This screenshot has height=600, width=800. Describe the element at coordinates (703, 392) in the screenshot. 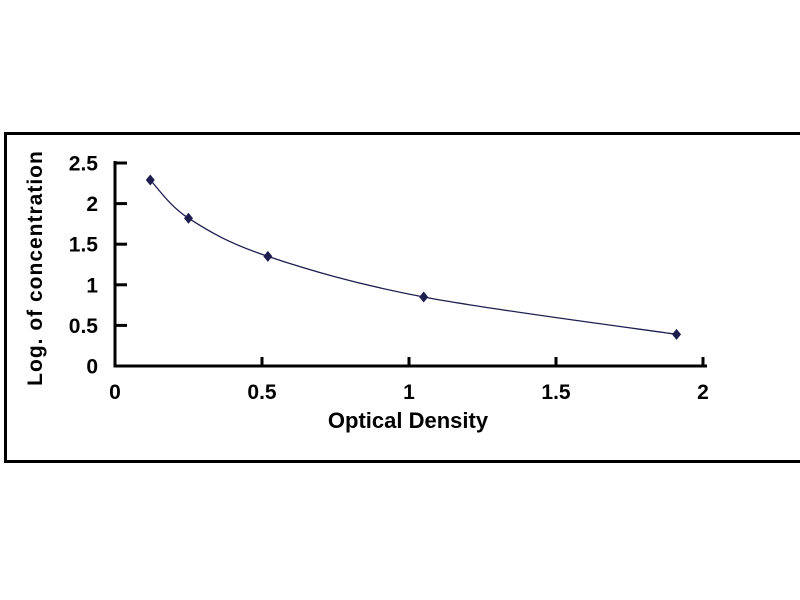

I see `x-tick-label: 2` at that location.